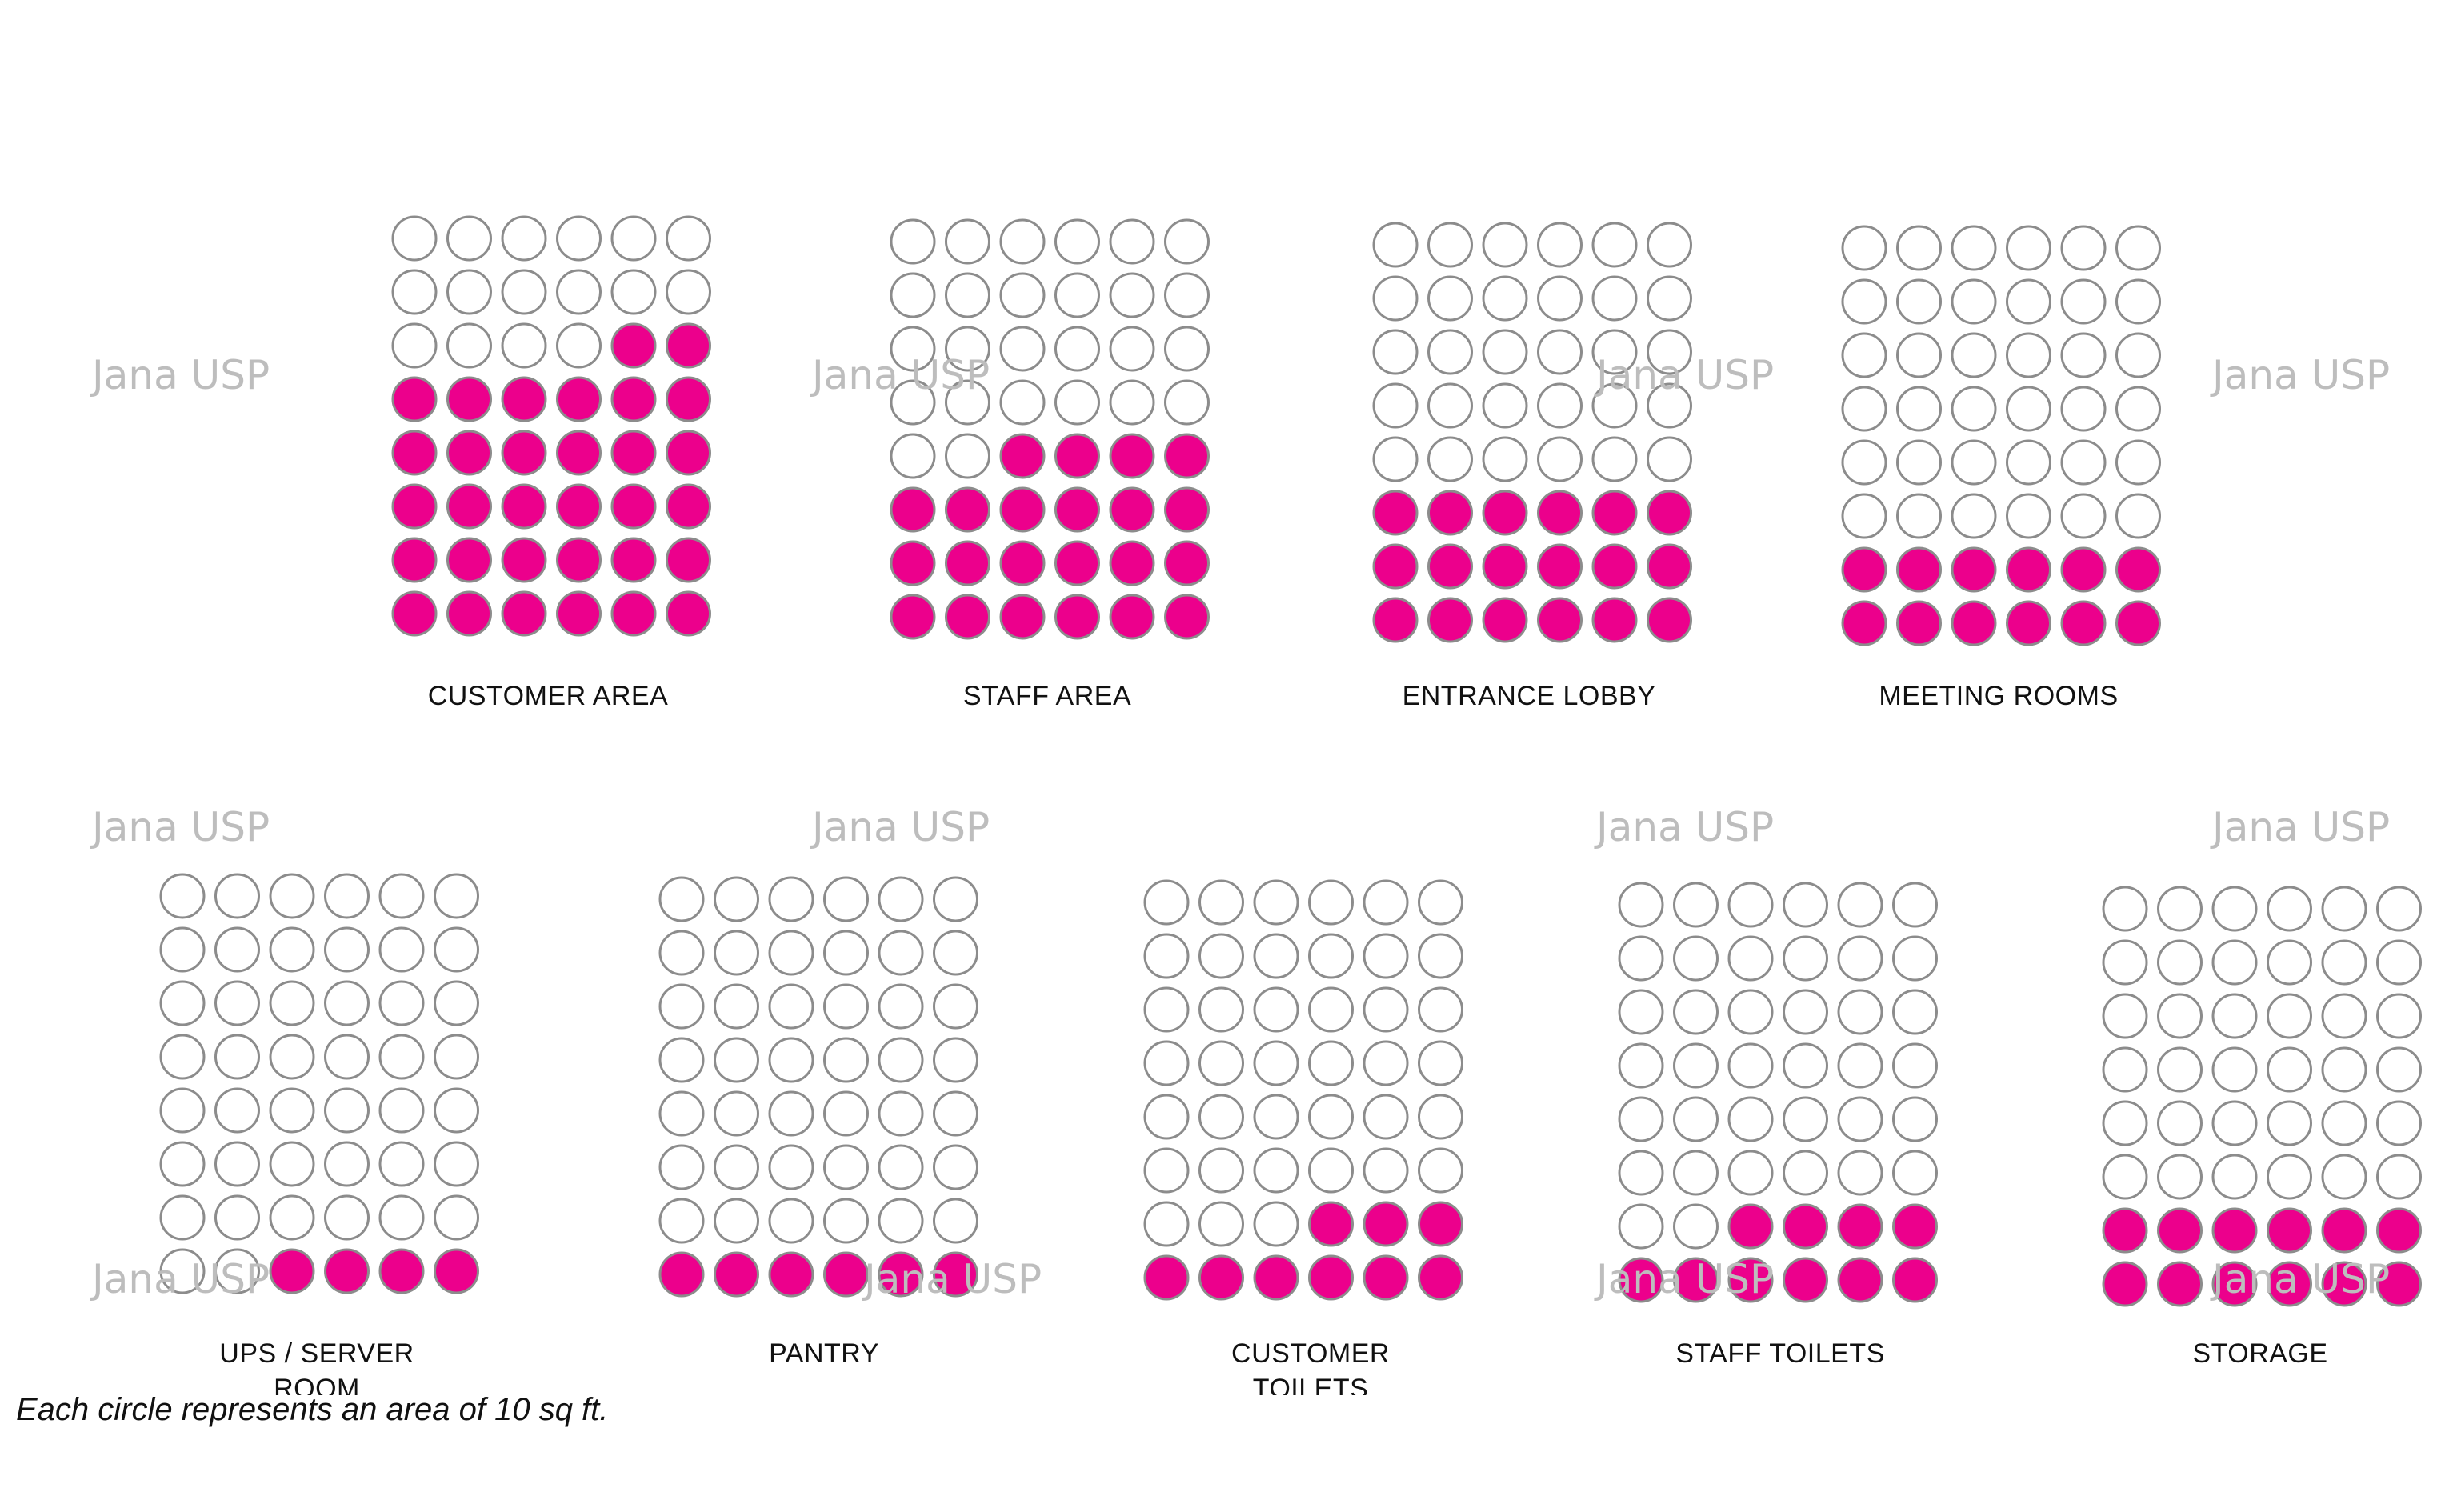 This screenshot has width=2457, height=1512. I want to click on label-line: STAFF AREA, so click(1047, 696).